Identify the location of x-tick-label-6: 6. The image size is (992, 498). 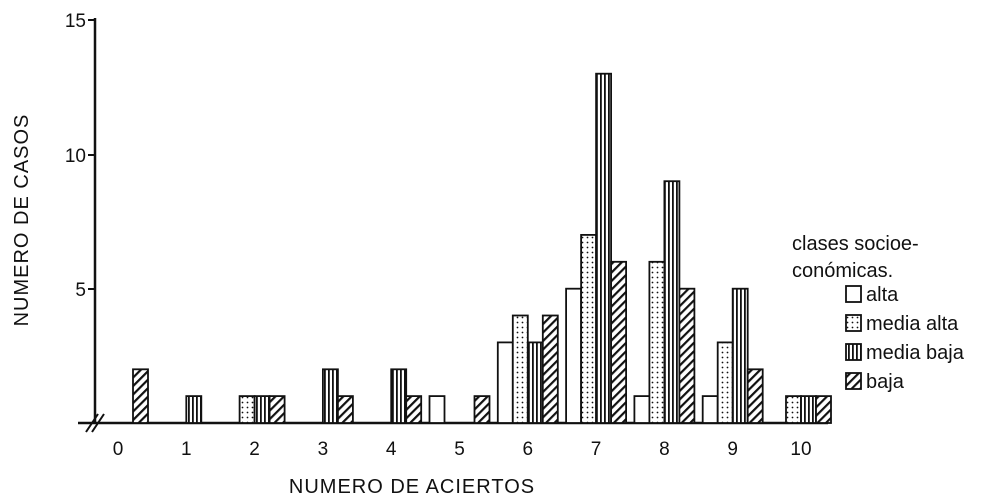
(528, 449).